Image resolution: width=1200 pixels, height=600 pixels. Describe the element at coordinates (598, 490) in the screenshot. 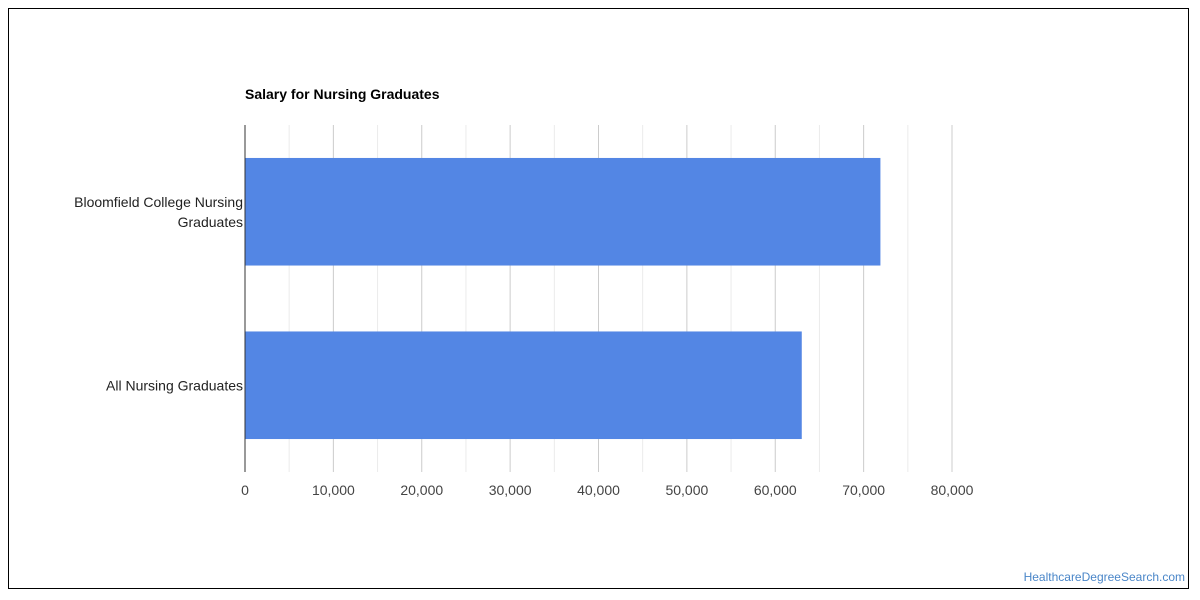

I see `x-tick-label: 40,000` at that location.